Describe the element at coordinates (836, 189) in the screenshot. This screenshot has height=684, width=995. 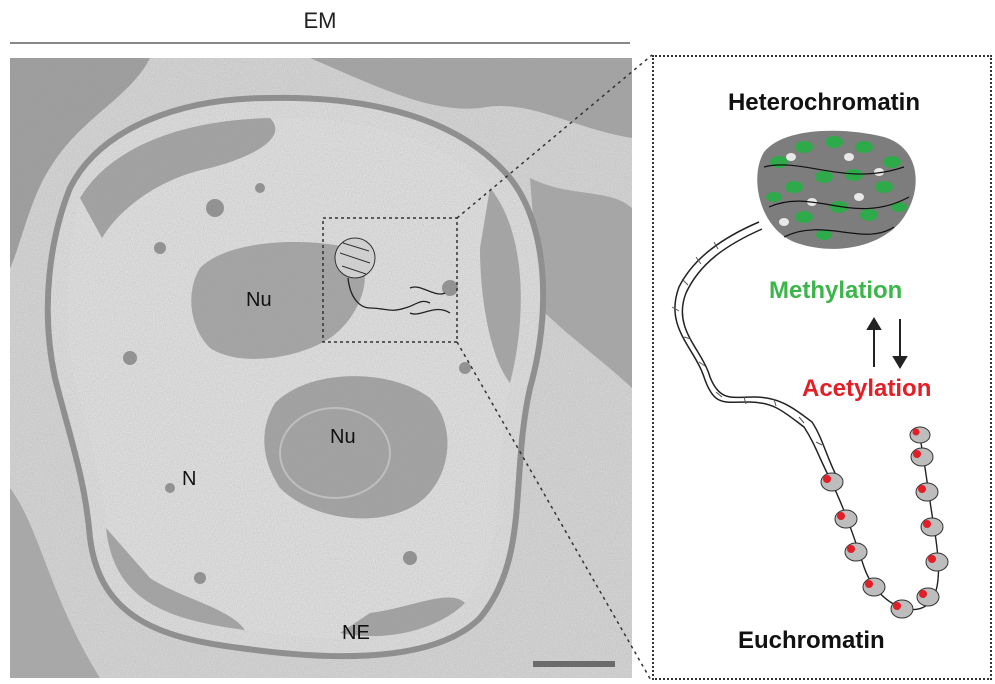
I see `heterochromatin-cluster` at that location.